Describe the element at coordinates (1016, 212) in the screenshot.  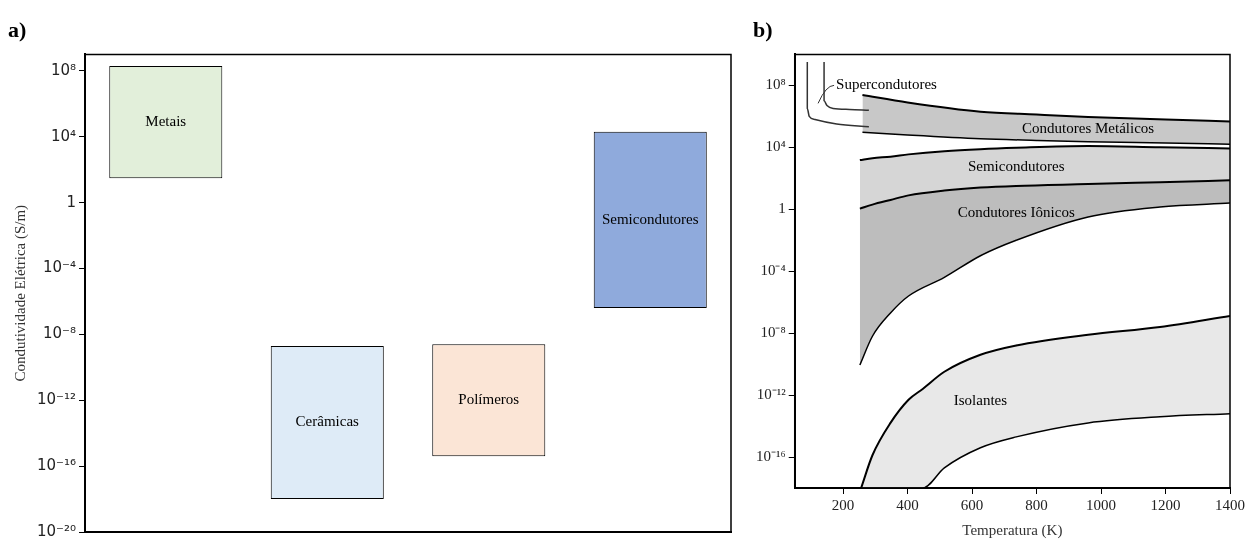
I see `series-label: Condutores Iônicos` at that location.